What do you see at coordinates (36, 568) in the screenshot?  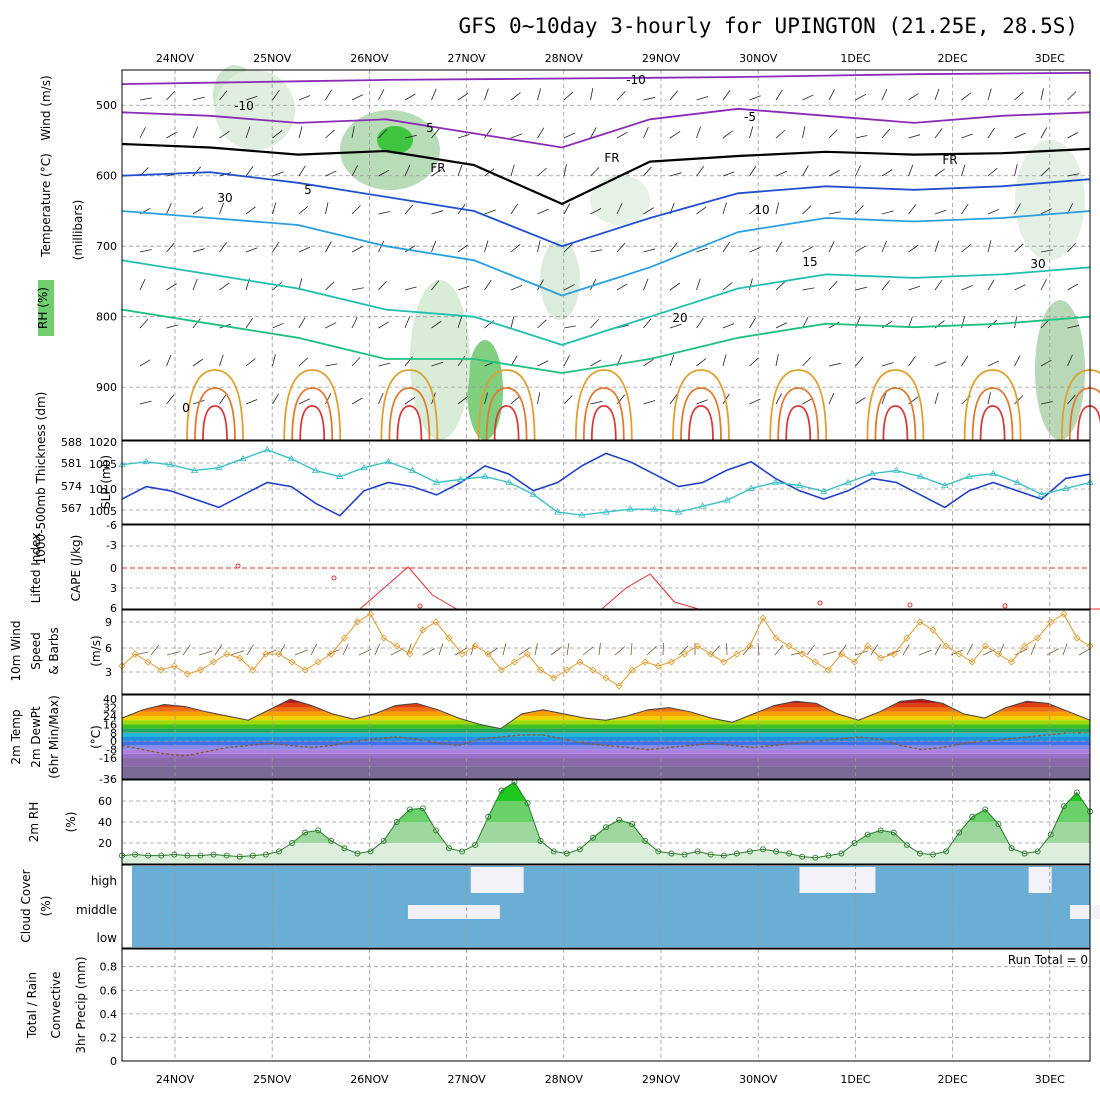 I see `li-axis-label: Lifted Index` at bounding box center [36, 568].